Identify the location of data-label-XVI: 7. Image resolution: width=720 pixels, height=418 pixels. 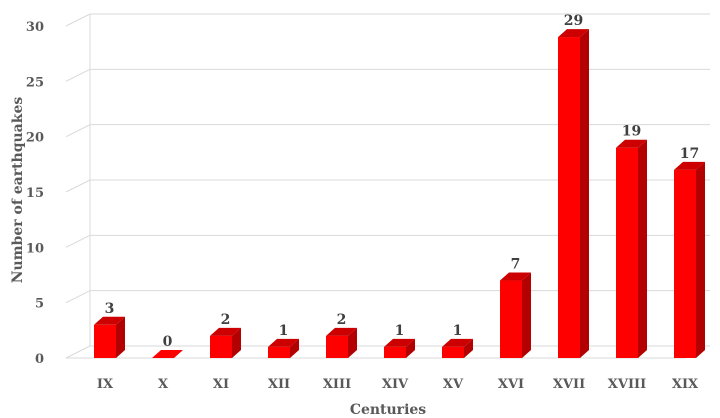
(516, 265).